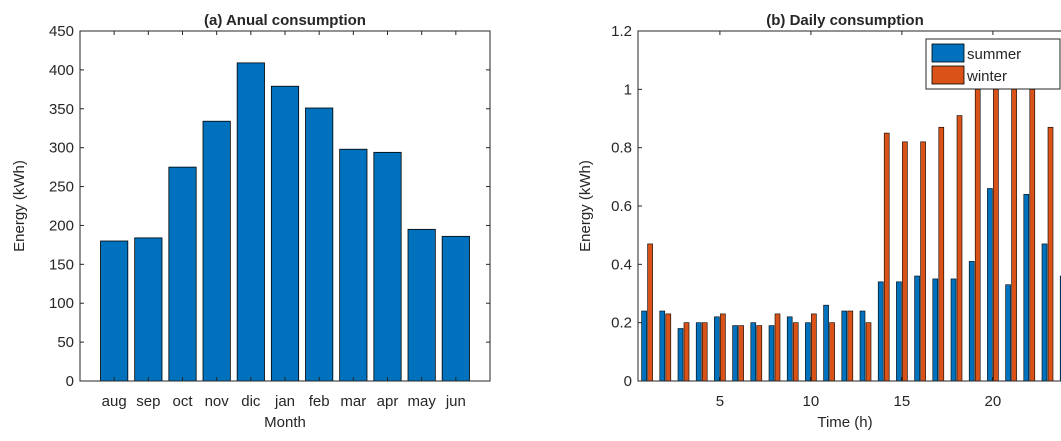  Describe the element at coordinates (61, 109) in the screenshot. I see `y-tick-label: 350` at that location.